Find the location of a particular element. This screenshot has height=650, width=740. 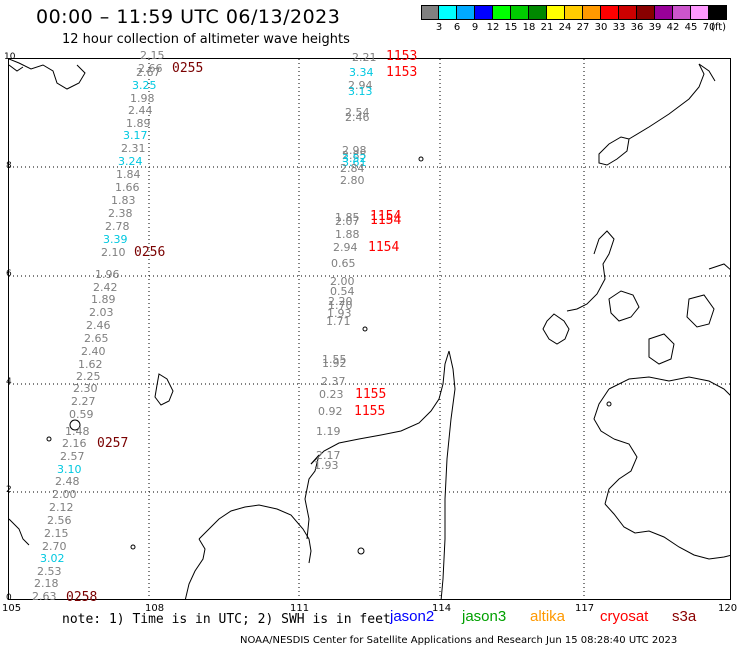

wave-height-value: 3.13 is located at coordinates (360, 91).